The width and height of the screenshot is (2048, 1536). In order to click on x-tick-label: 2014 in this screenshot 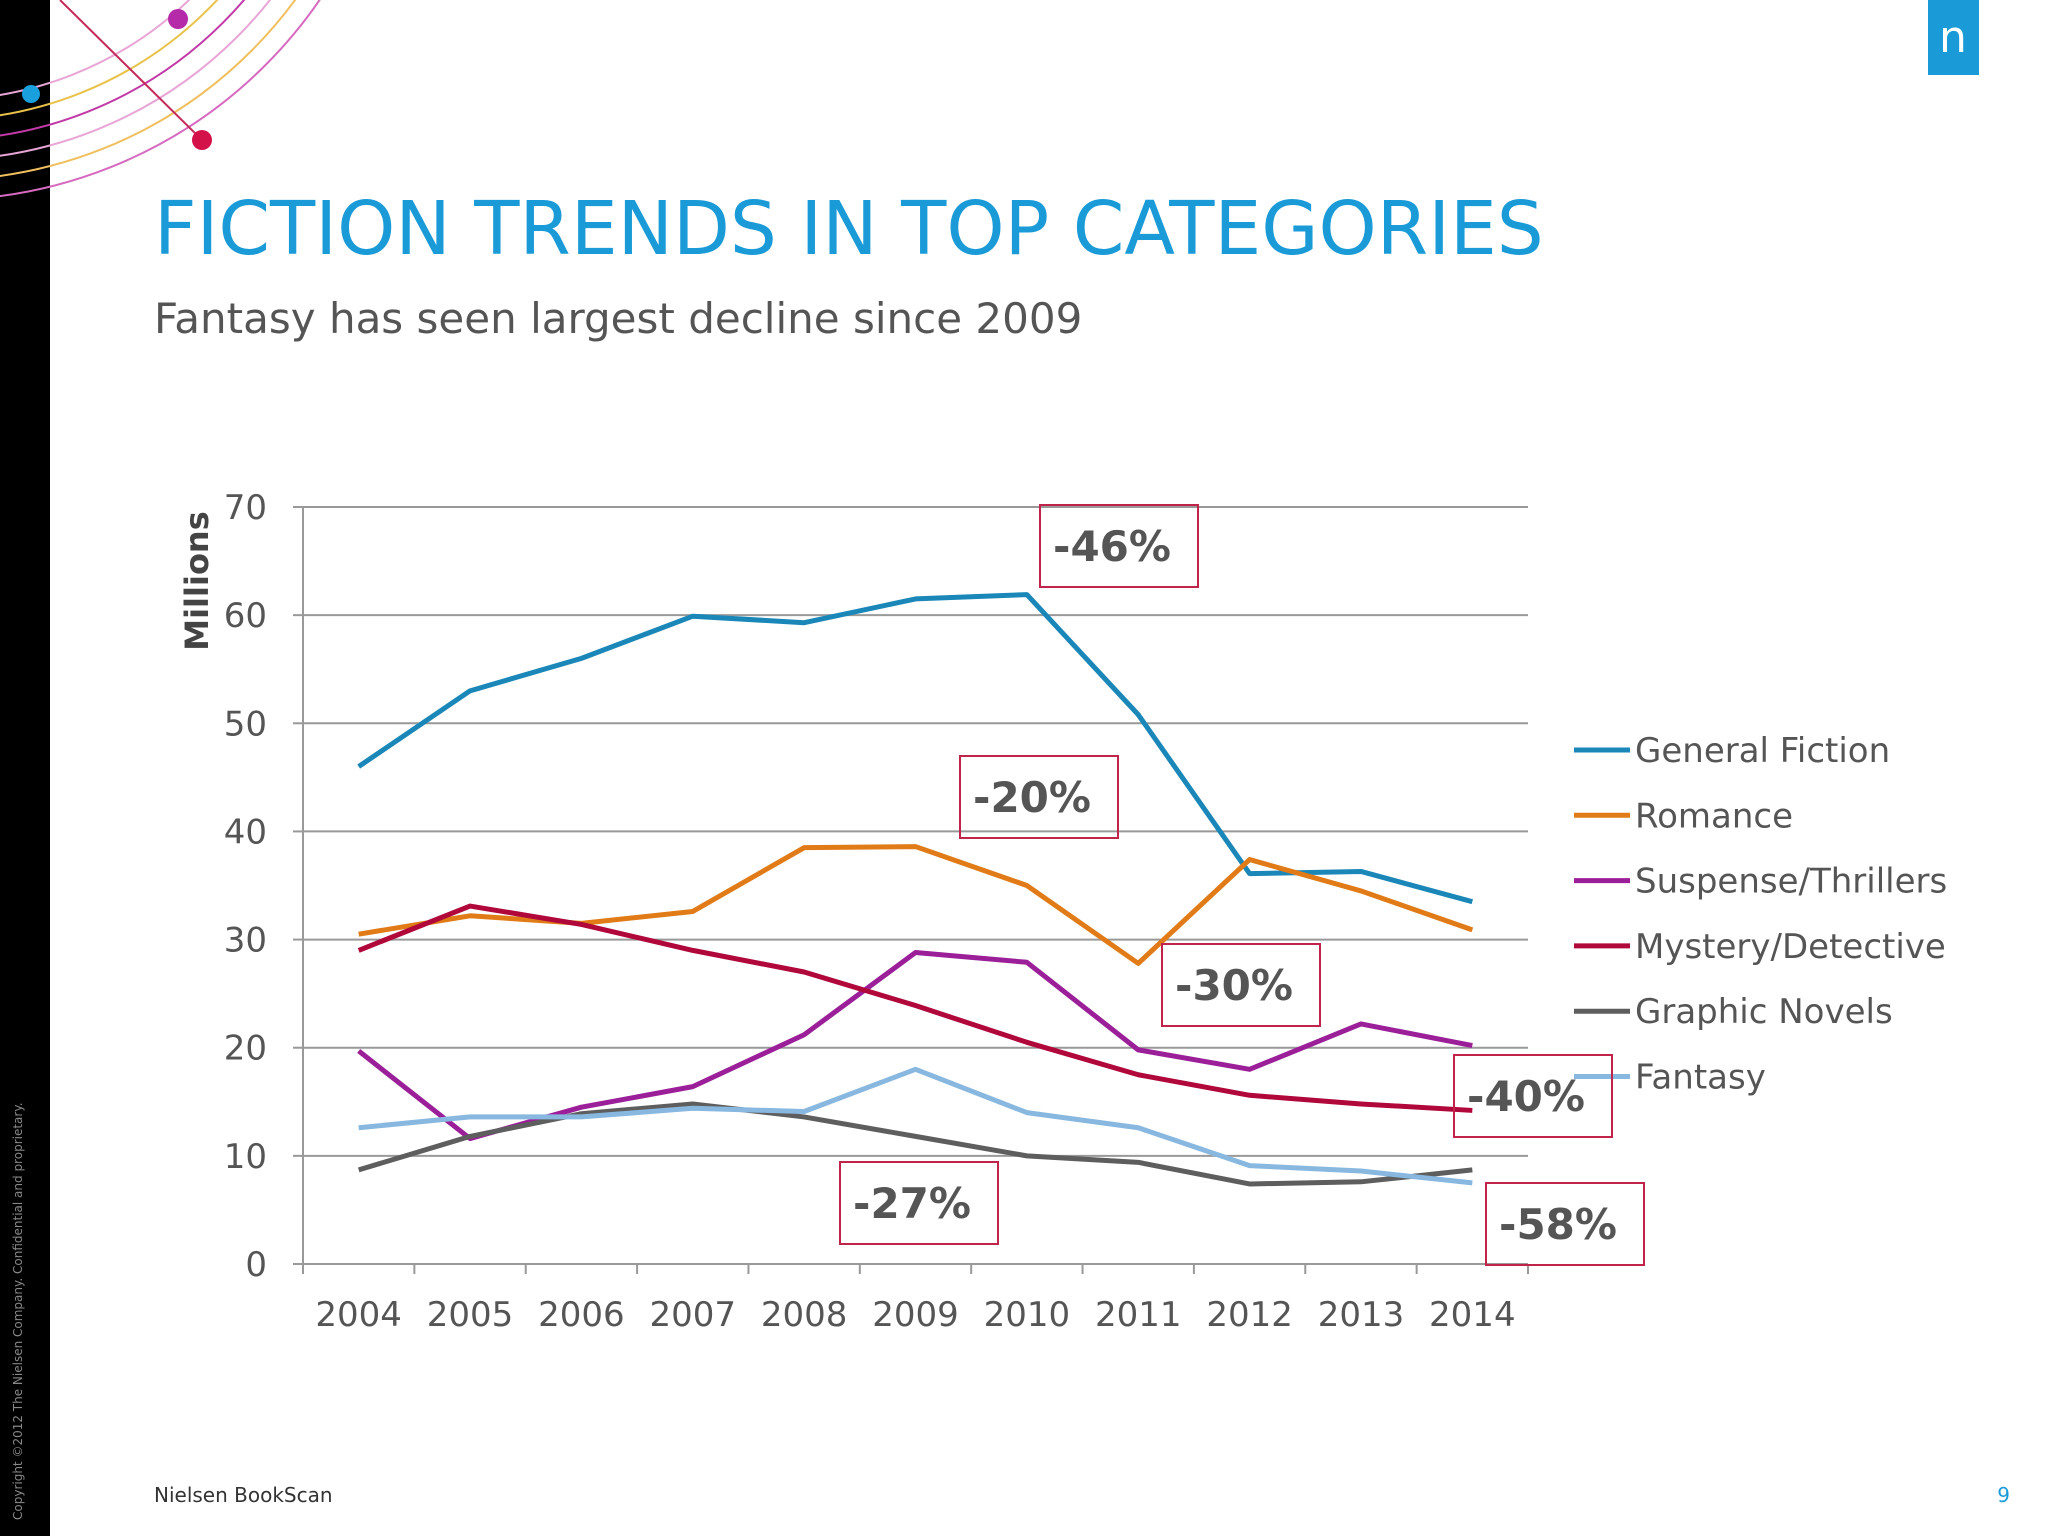, I will do `click(1472, 1315)`.